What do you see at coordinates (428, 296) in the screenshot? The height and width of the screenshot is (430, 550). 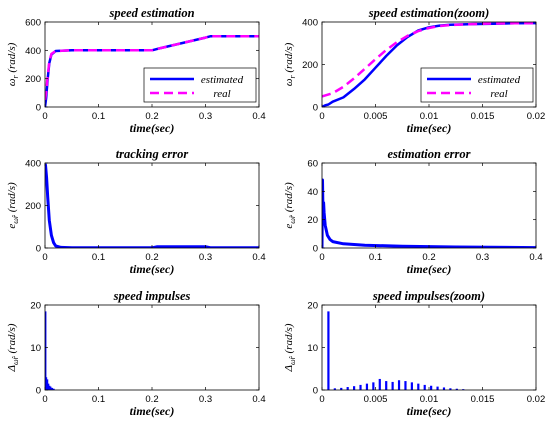 I see `subplot-title: speed impulses(zoom)` at bounding box center [428, 296].